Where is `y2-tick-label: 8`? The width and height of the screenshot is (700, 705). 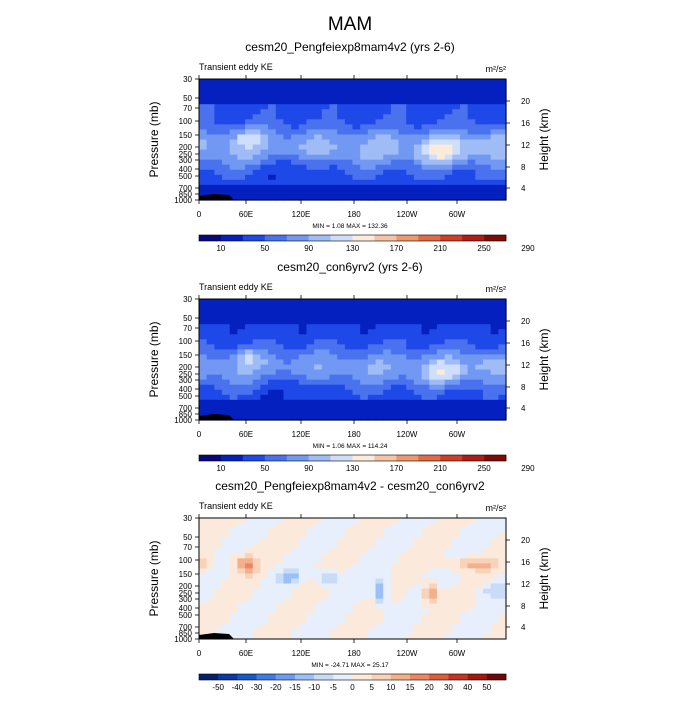
y2-tick-label: 8 is located at coordinates (523, 167).